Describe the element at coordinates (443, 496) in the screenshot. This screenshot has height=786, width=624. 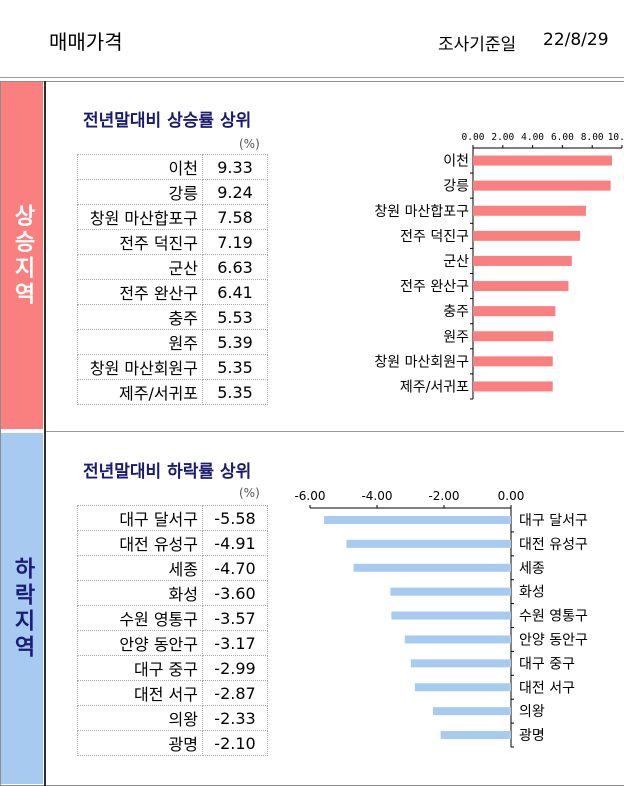
I see `x-tick-label: -2.00` at that location.